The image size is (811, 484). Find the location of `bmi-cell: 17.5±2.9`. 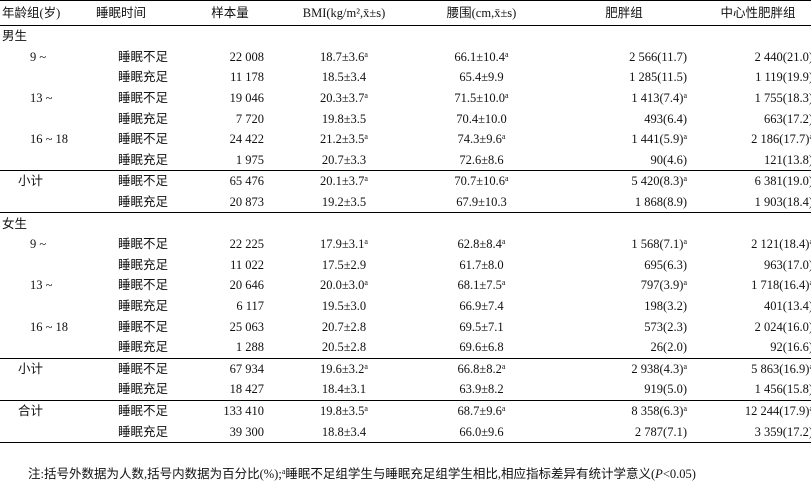

bmi-cell: 17.5±2.9 is located at coordinates (344, 265).